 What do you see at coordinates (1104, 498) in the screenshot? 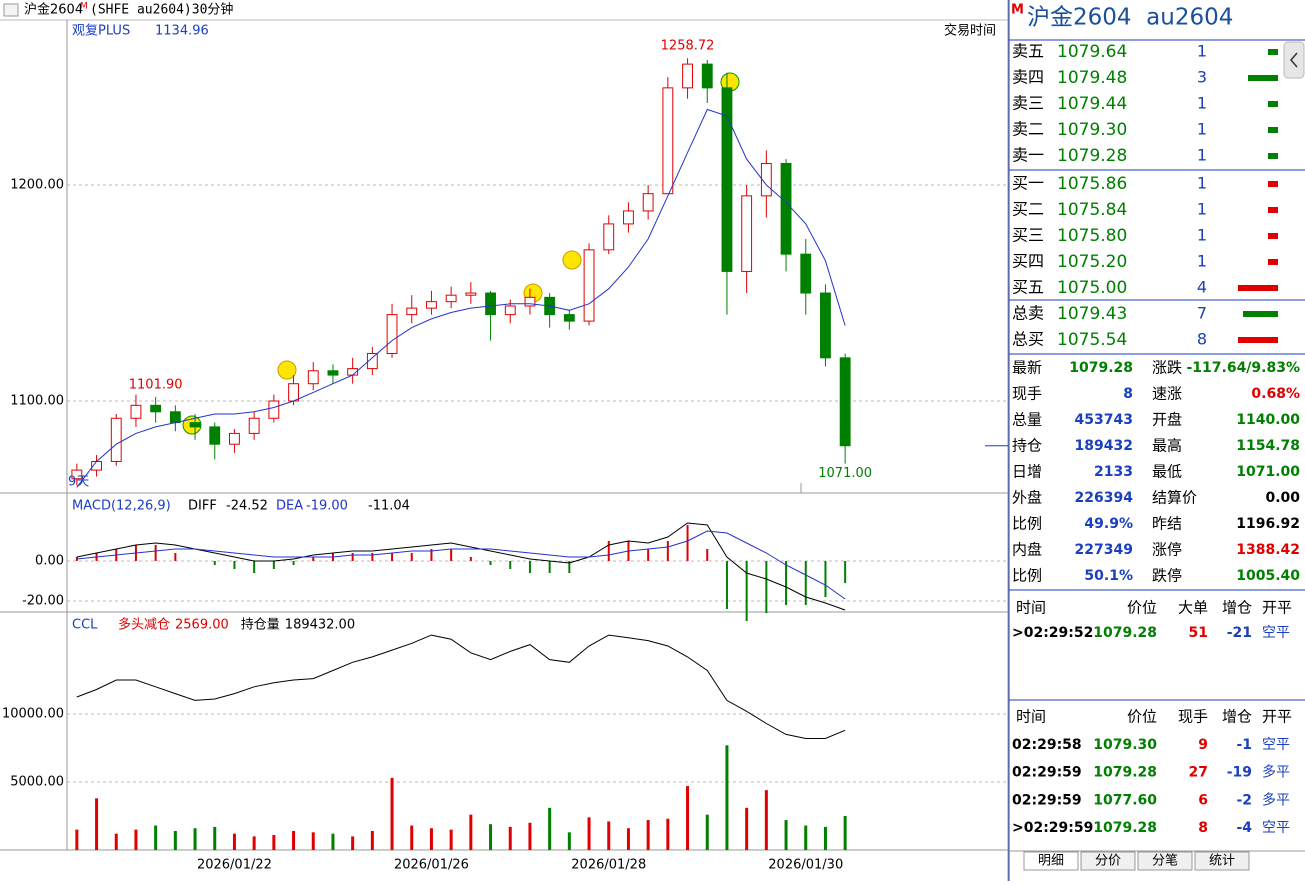
I see `stat-value: 226394` at bounding box center [1104, 498].